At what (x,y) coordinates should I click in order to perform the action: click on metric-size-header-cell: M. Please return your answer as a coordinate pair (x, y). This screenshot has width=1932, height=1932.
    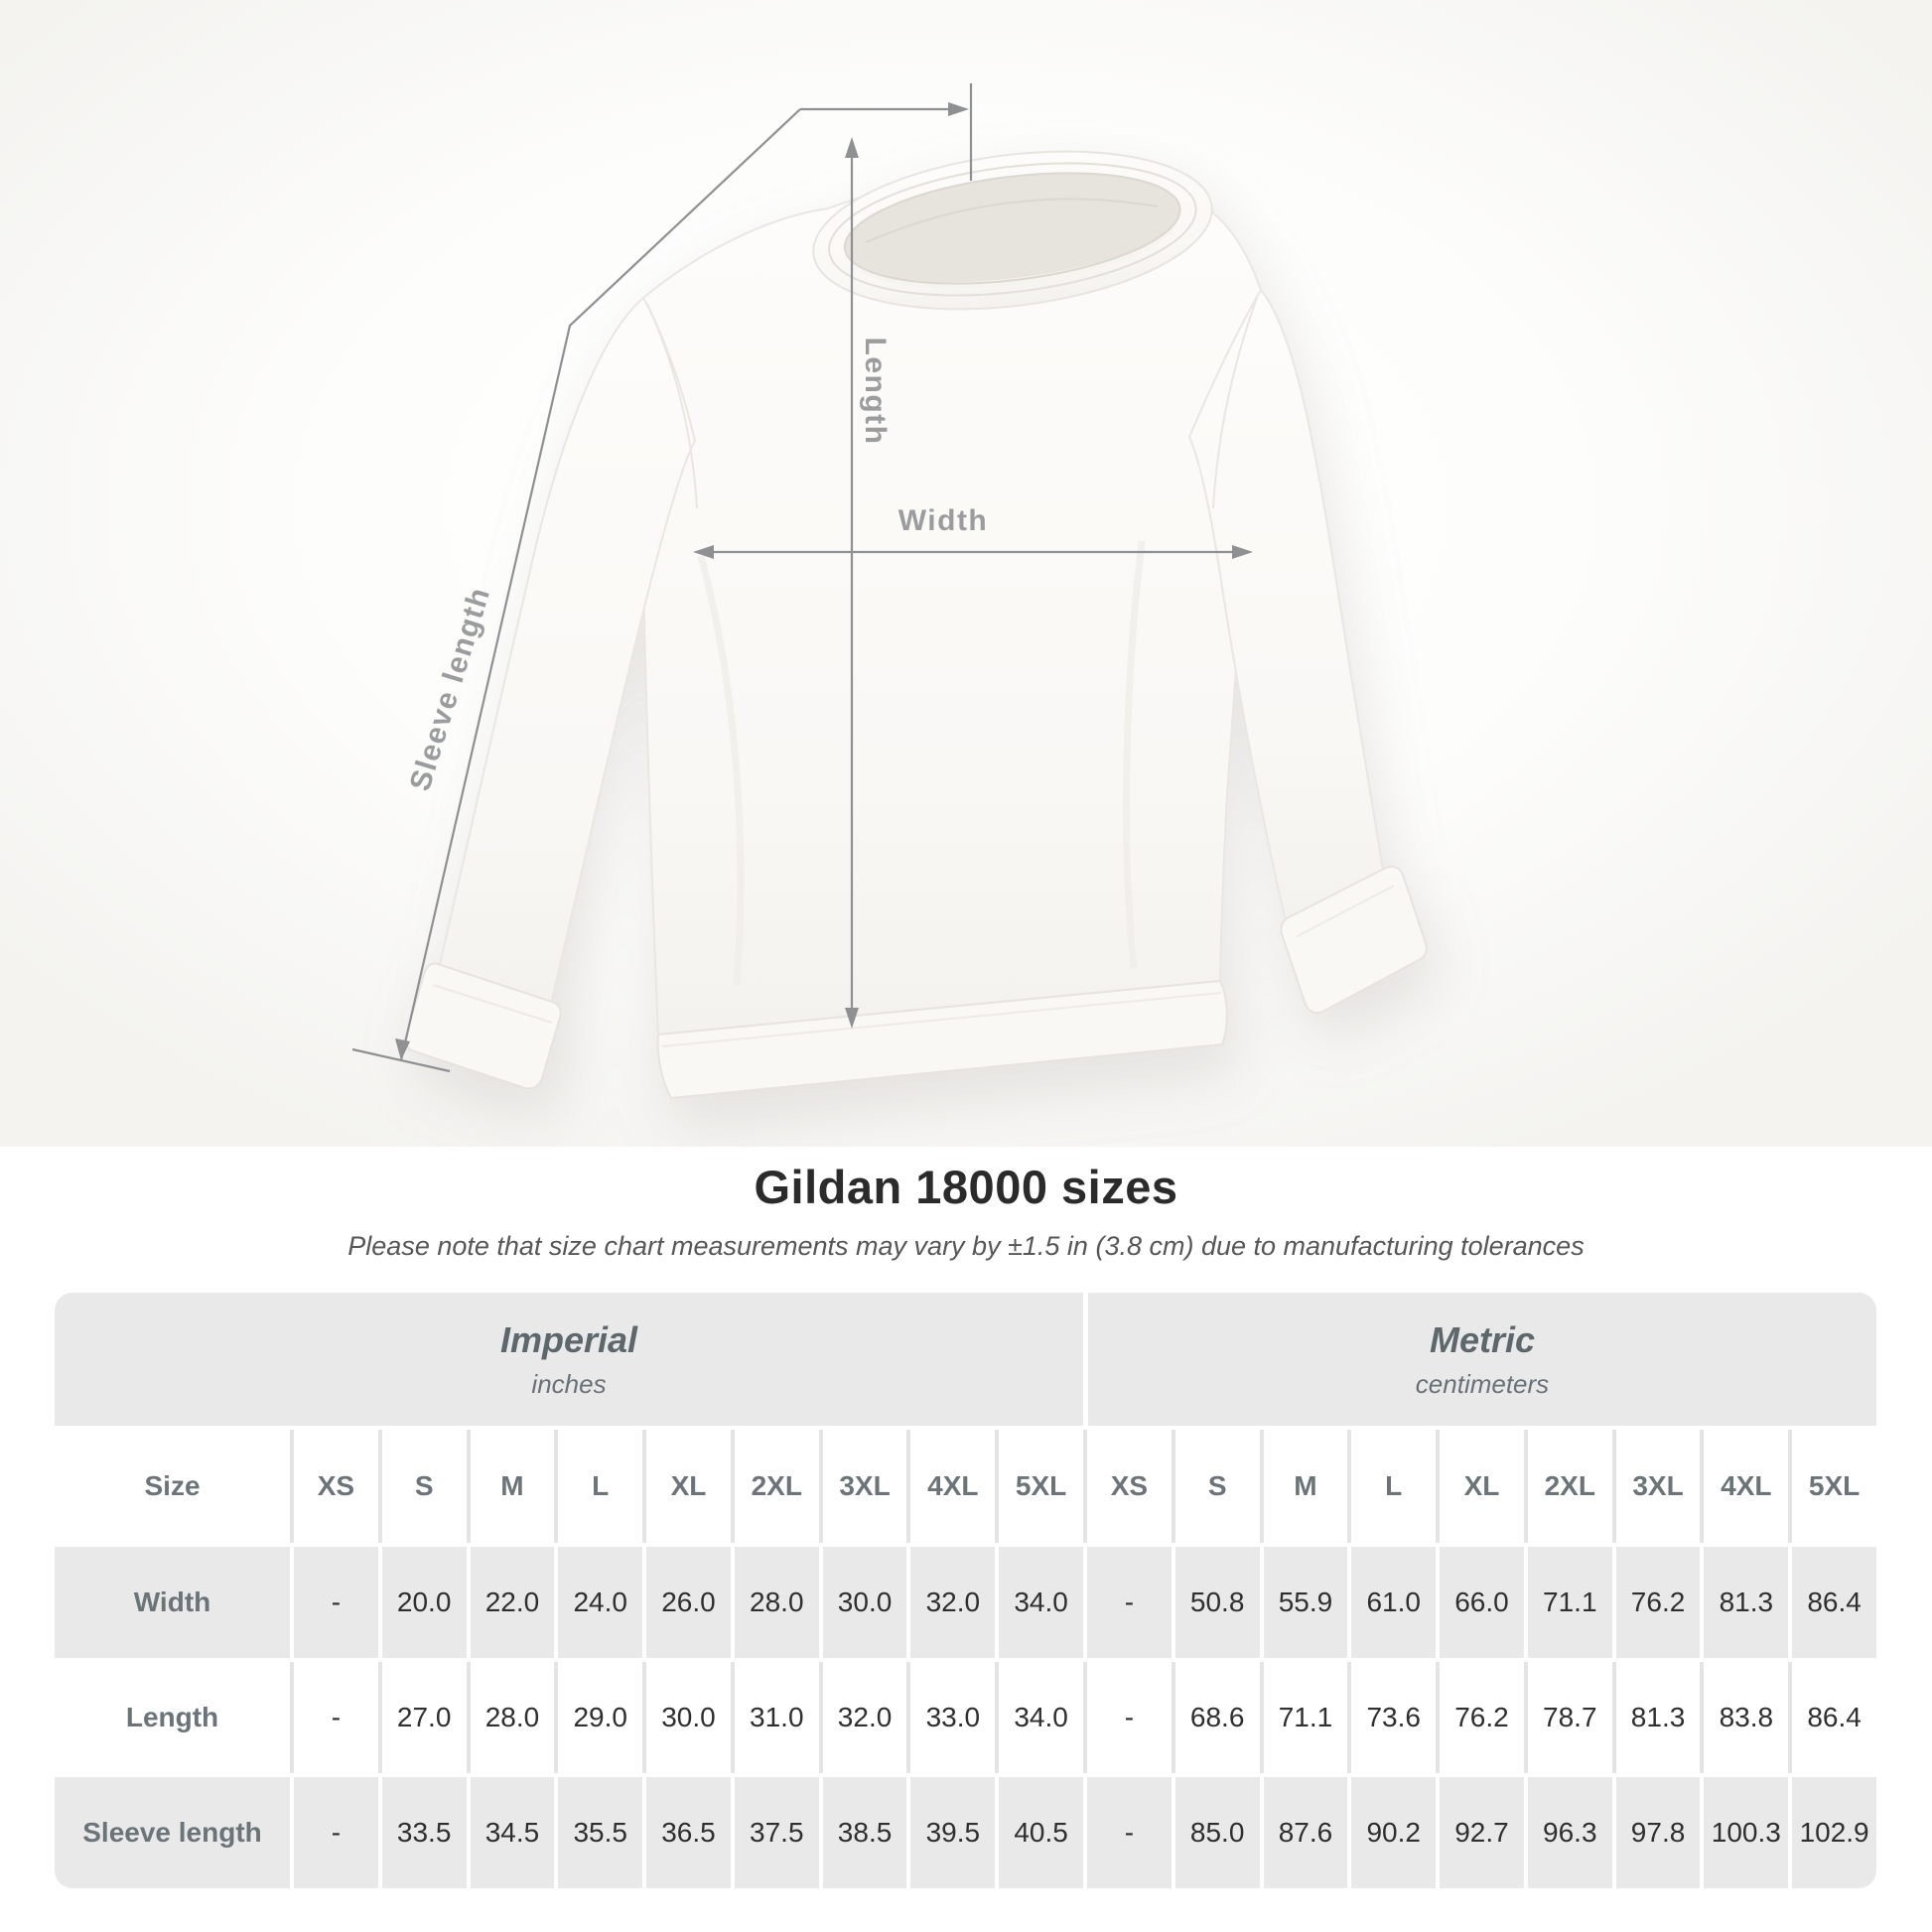
    Looking at the image, I should click on (1303, 1486).